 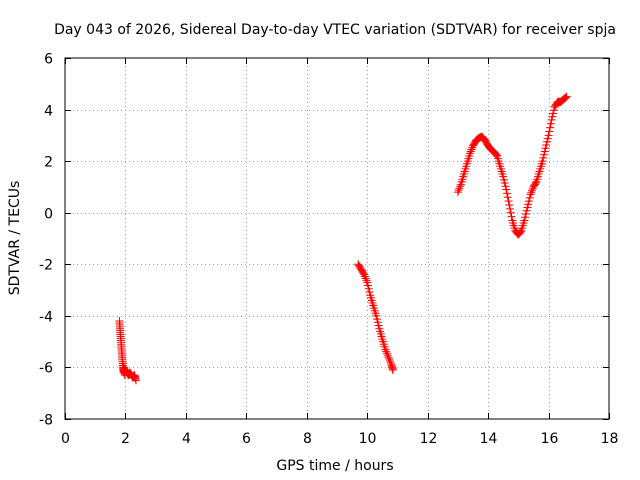 I want to click on x-tick-label: 12, so click(x=429, y=439).